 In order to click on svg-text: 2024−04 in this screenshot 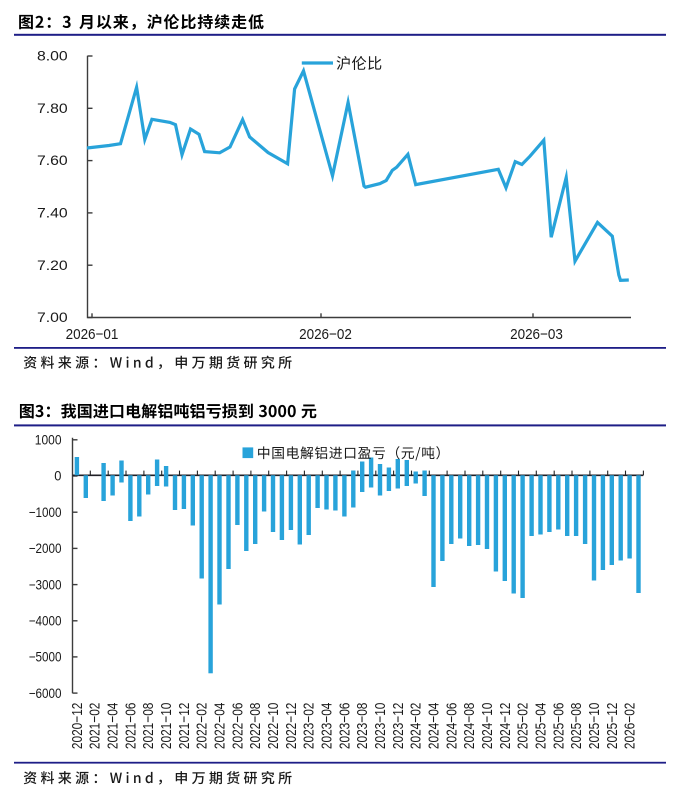, I will do `click(434, 726)`.